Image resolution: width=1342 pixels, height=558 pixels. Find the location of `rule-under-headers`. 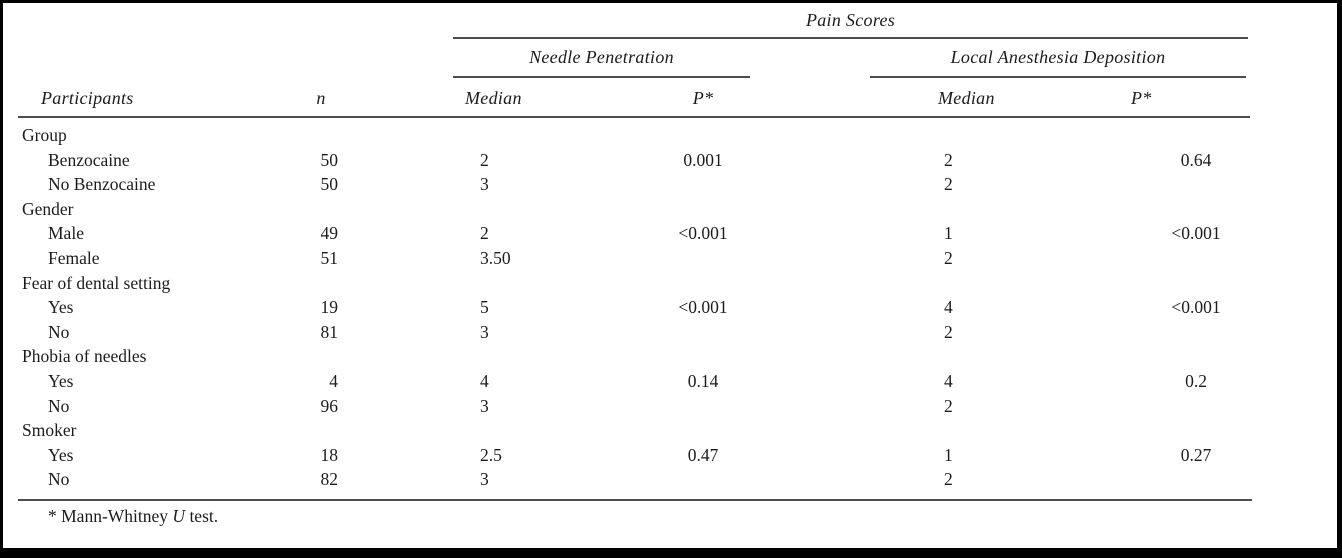

rule-under-headers is located at coordinates (634, 117).